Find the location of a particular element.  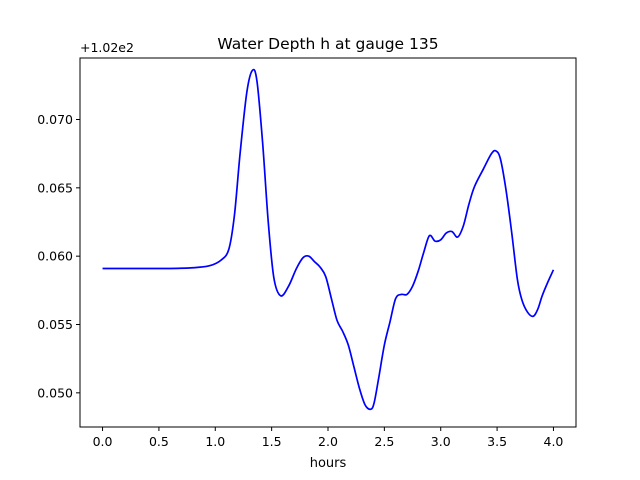

y-axis-ticks: 0.050 0.055 0.060 0.065 0.070 is located at coordinates (58, 256).